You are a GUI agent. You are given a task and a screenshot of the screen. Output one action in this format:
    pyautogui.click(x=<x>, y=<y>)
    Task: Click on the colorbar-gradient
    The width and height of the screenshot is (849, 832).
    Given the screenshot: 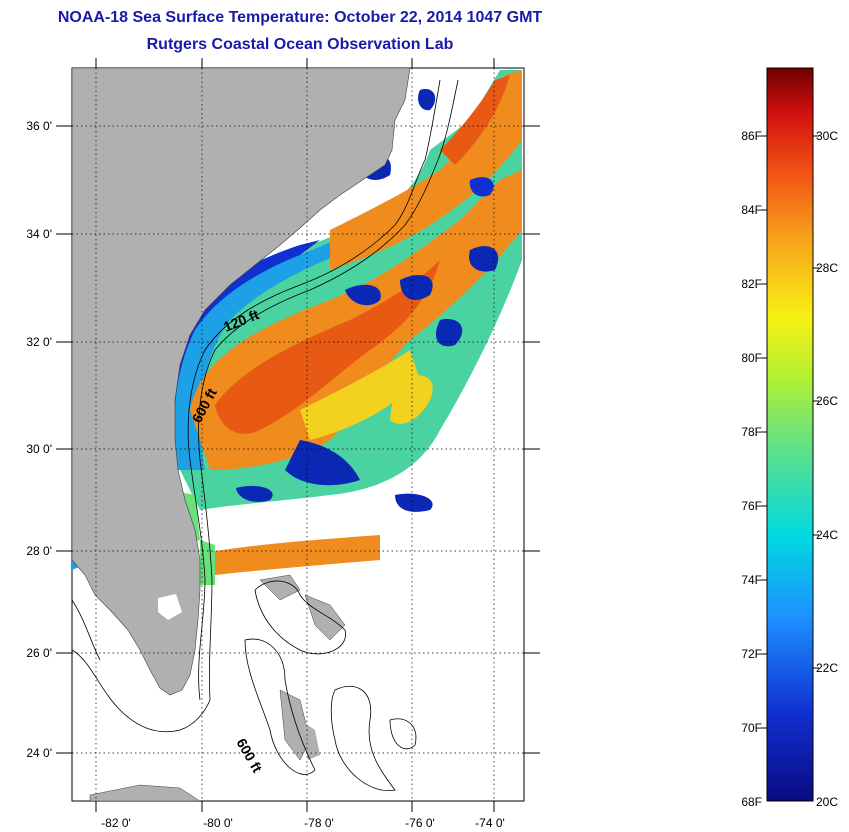 What is the action you would take?
    pyautogui.click(x=790, y=434)
    